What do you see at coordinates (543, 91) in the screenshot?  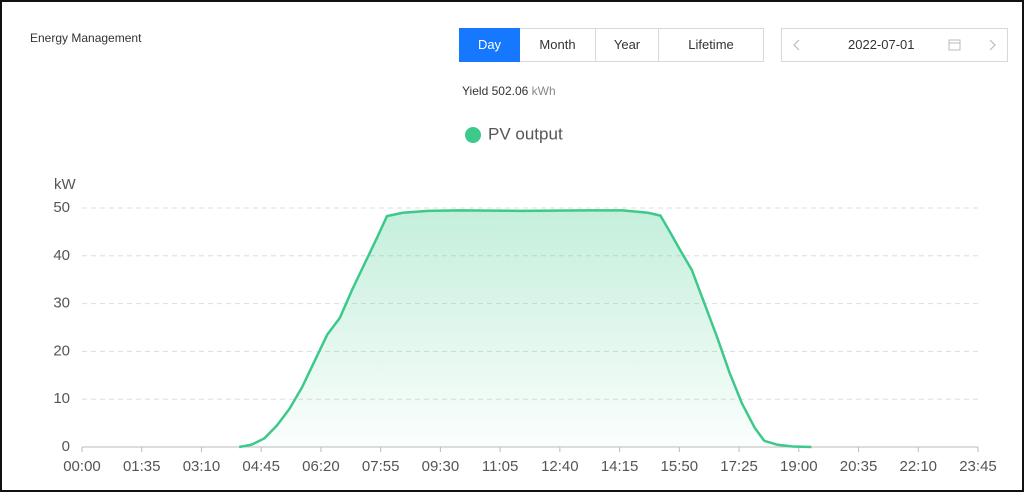 I see `yield-unit: kWh` at bounding box center [543, 91].